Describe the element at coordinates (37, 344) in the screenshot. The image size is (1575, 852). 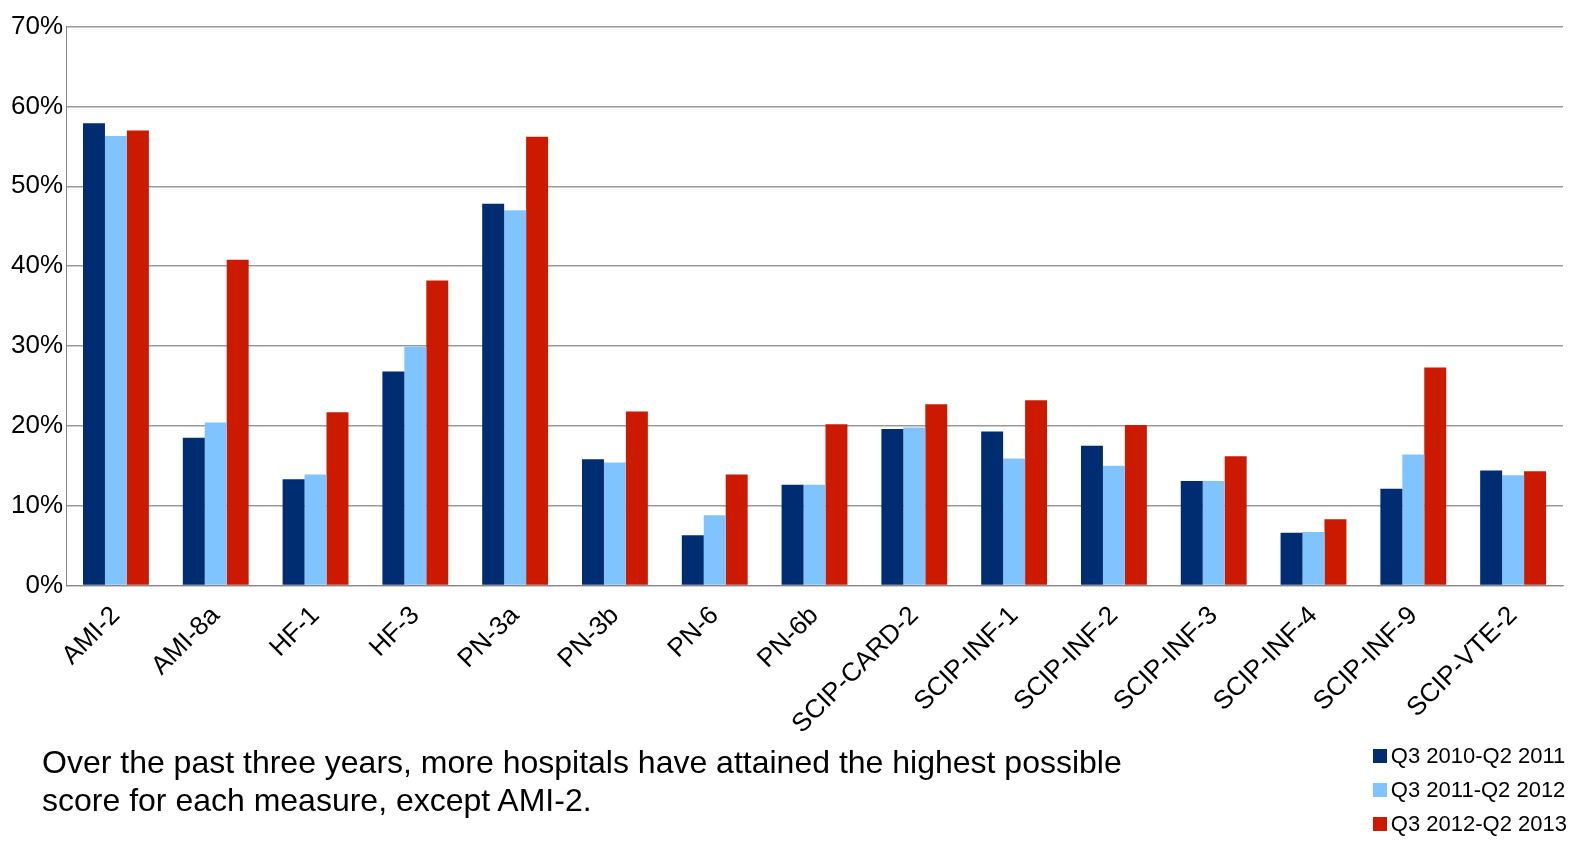
I see `y-tick-label: 30%` at that location.